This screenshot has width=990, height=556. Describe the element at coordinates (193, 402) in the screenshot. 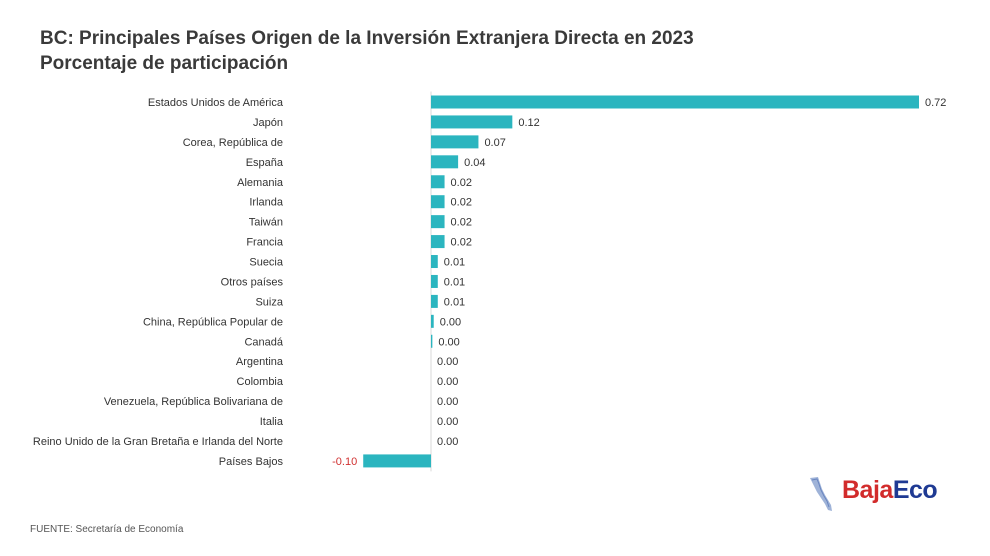

I see `category-label: Venezuela, República Bolivariana de` at that location.